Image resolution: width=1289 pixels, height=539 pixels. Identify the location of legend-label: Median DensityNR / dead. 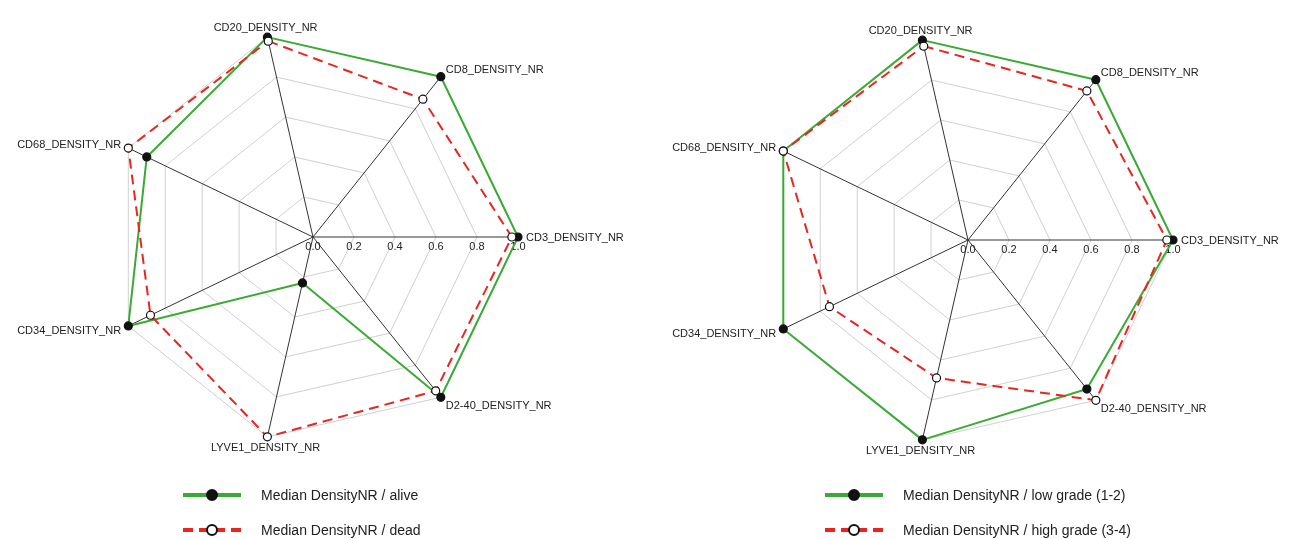
(341, 530).